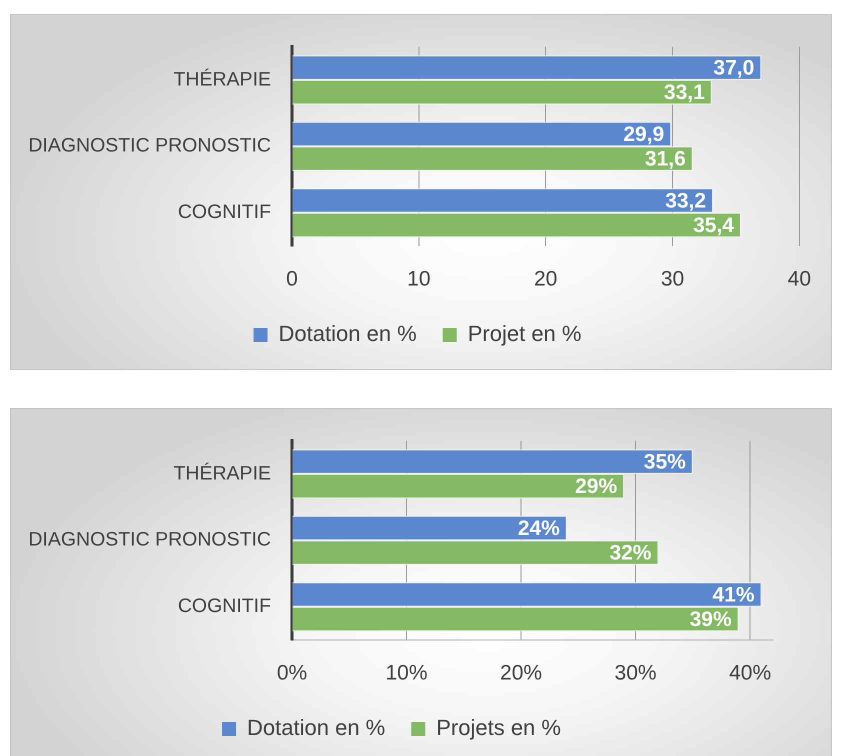  I want to click on data-label: 35%, so click(665, 462).